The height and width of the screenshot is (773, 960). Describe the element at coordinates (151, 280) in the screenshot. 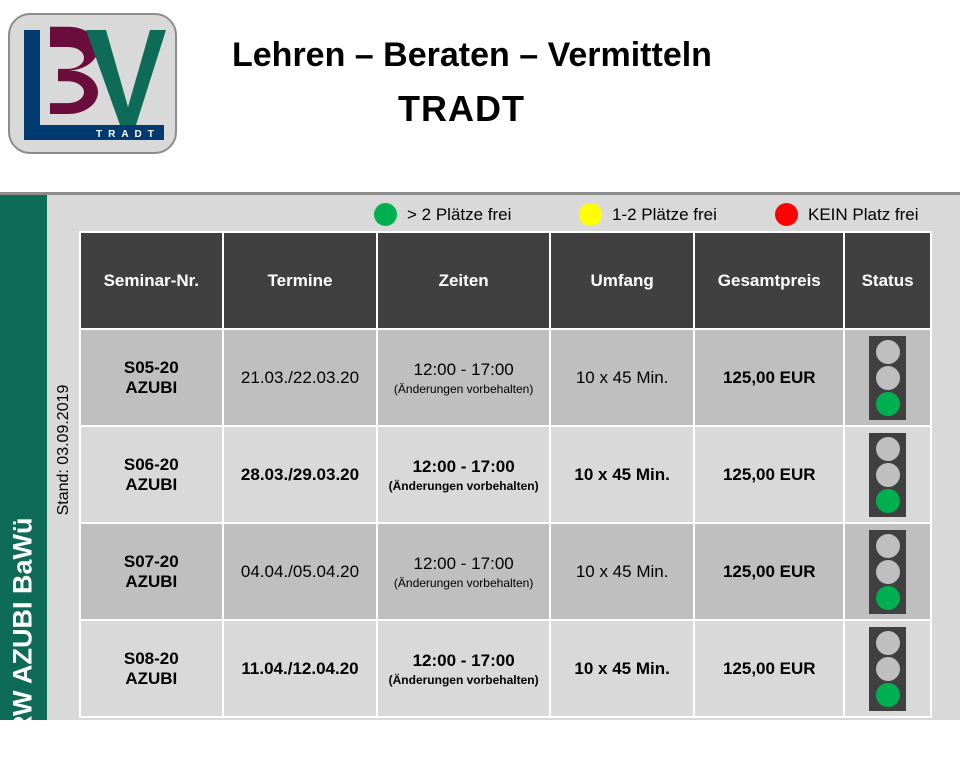

I see `header-seminar-nr: Seminar-Nr.` at that location.